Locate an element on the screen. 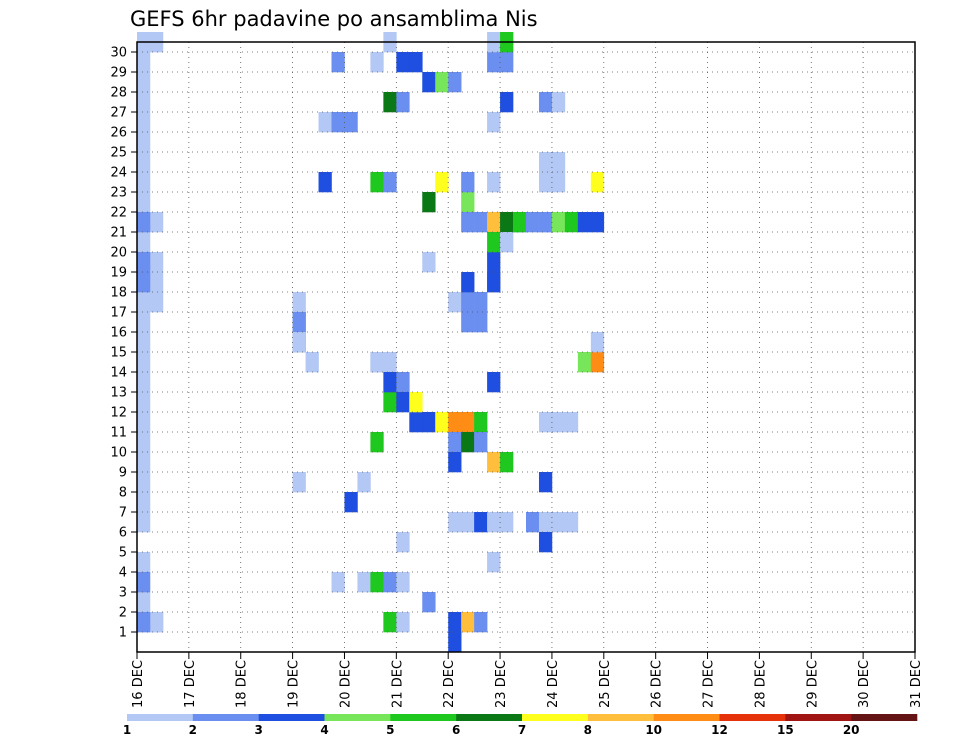 The image size is (960, 742). colorbar-label: 3 is located at coordinates (258, 730).